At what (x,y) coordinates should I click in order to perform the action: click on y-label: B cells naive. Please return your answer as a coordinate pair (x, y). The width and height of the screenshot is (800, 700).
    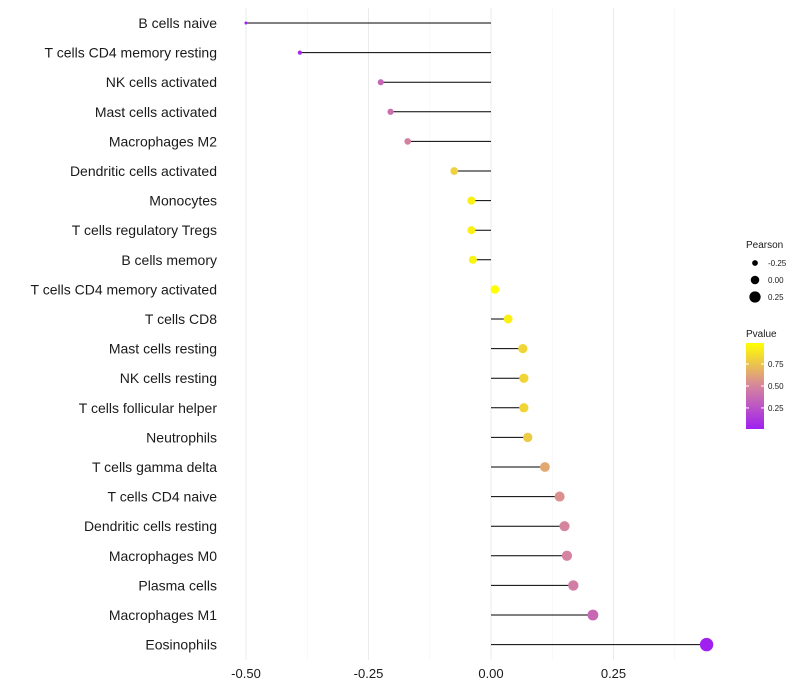
    Looking at the image, I should click on (177, 23).